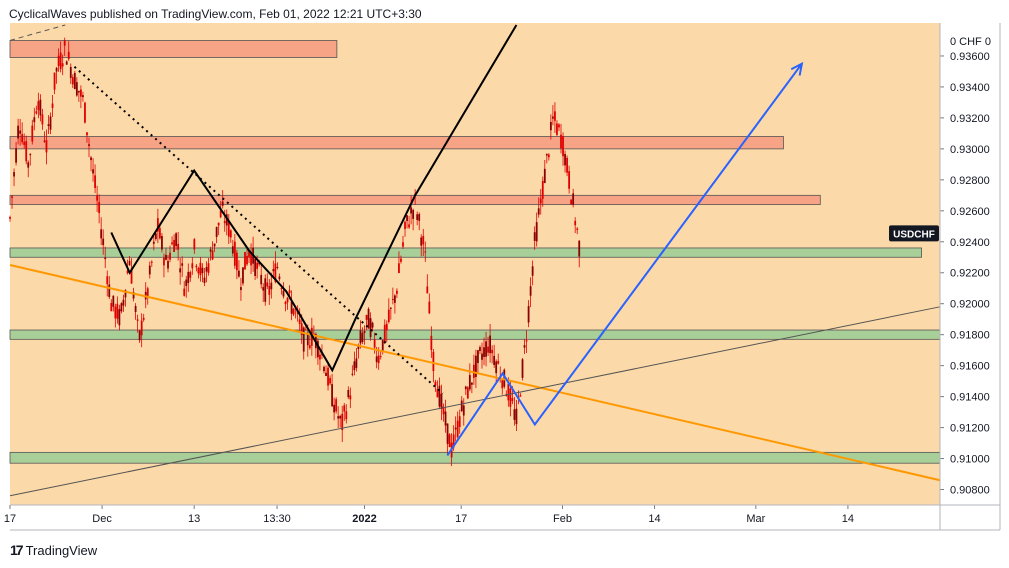 The width and height of the screenshot is (1009, 568). Describe the element at coordinates (53, 550) in the screenshot. I see `tradingview-brand: 17 TradingView` at that location.